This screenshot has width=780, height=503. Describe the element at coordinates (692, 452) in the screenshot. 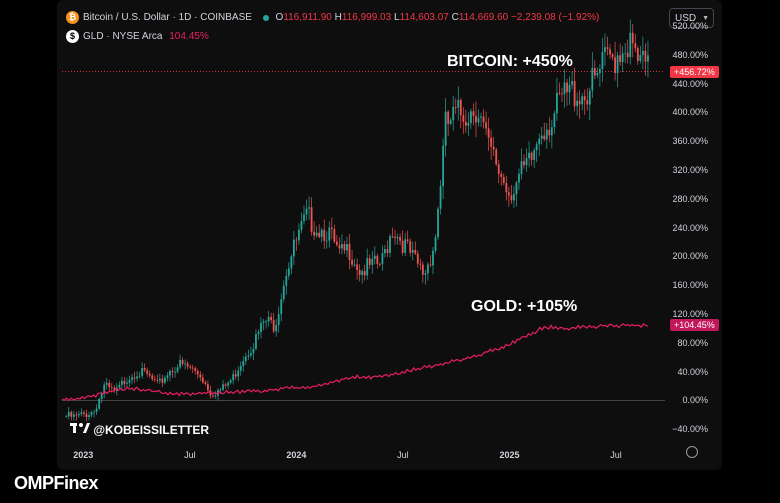

I see `settings-icon` at that location.